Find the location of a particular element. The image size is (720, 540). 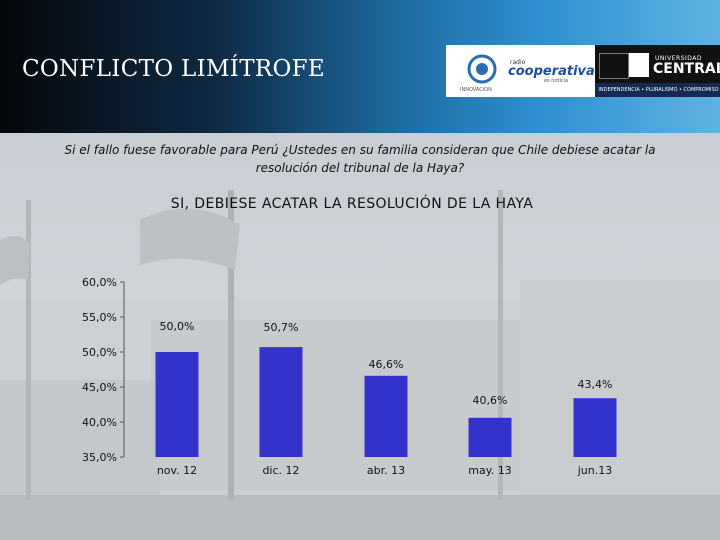

radio-logo-subtitle: es noticia is located at coordinates (556, 81).